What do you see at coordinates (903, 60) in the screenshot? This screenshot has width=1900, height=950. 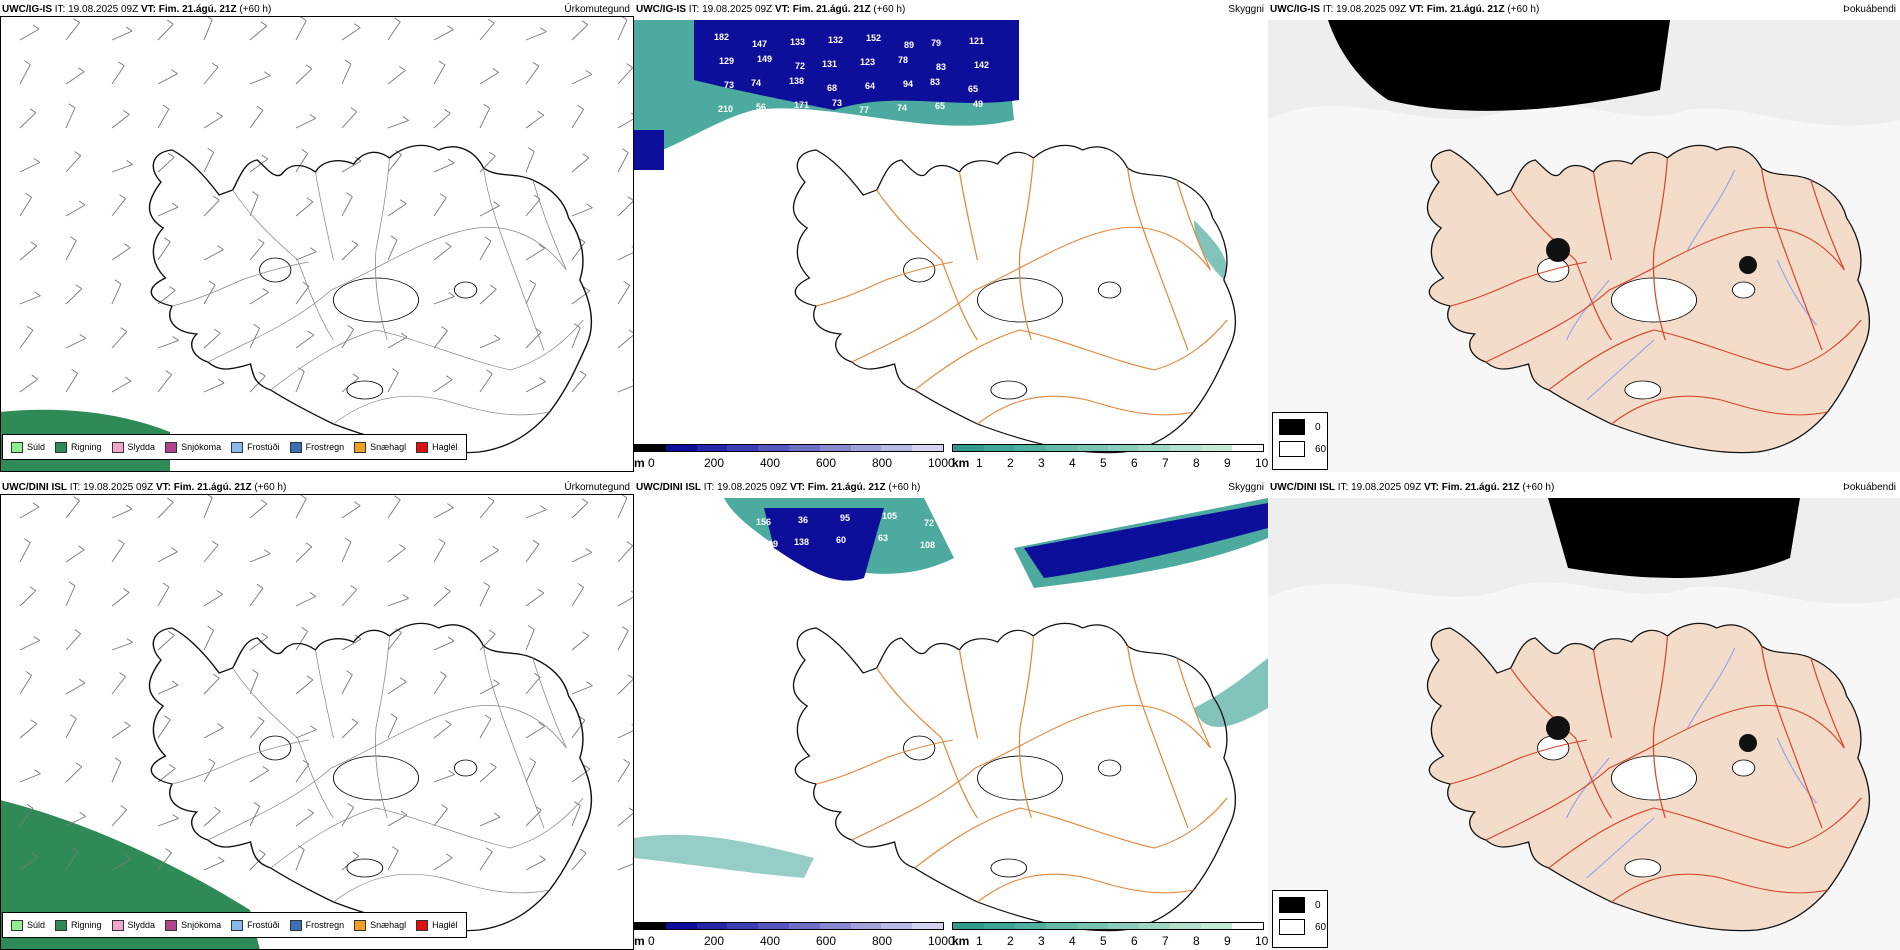 I see `cloud-base-value: 78` at bounding box center [903, 60].